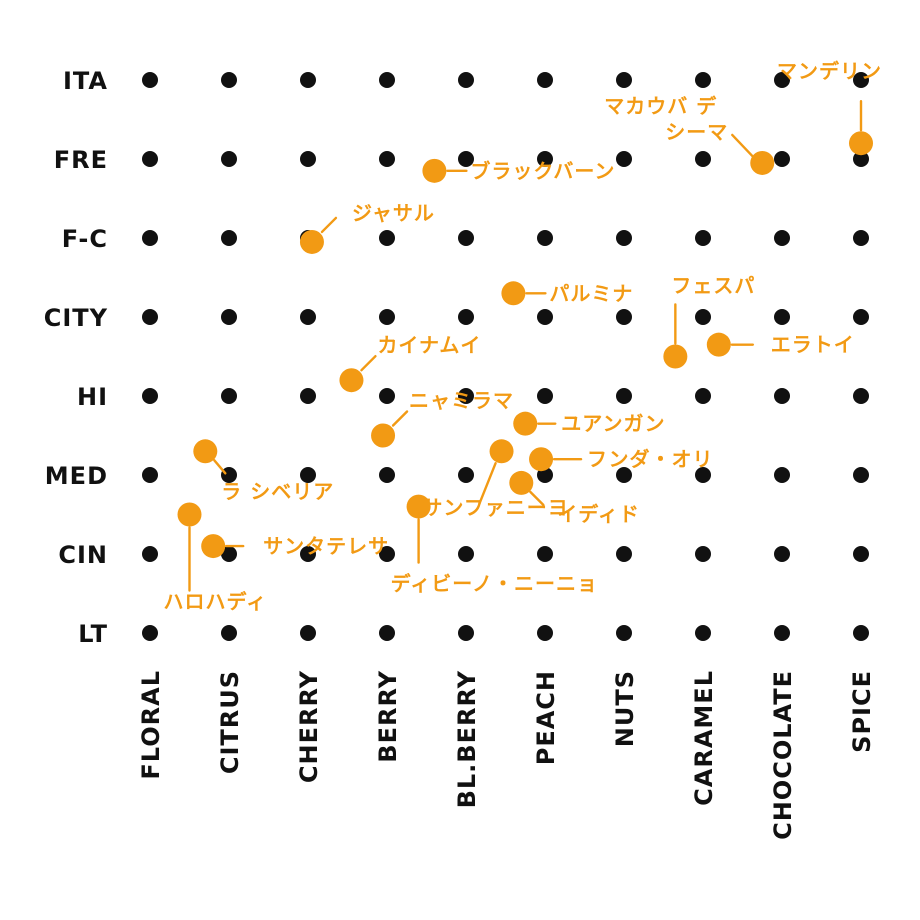 This screenshot has height=920, width=920. What do you see at coordinates (613, 424) in the screenshot?
I see `bean-label: ユアンガン` at bounding box center [613, 424].